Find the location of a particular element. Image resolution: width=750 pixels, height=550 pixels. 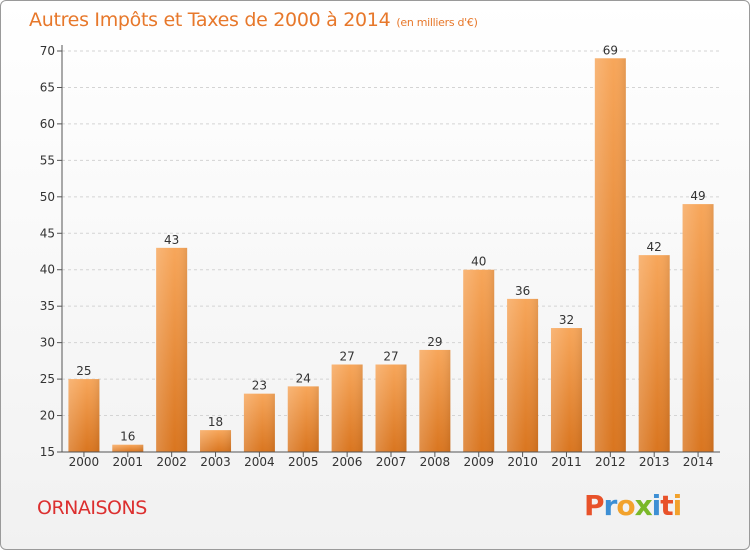

x-tick-label: 2014 is located at coordinates (698, 462).